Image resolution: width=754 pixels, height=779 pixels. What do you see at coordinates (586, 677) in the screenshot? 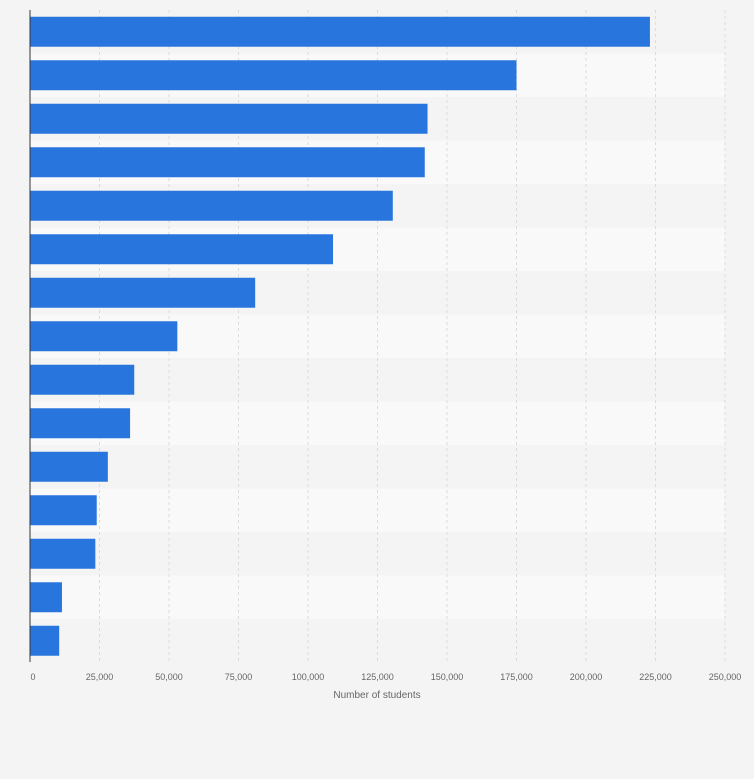
I see `x-tick-label: 200,000` at bounding box center [586, 677].